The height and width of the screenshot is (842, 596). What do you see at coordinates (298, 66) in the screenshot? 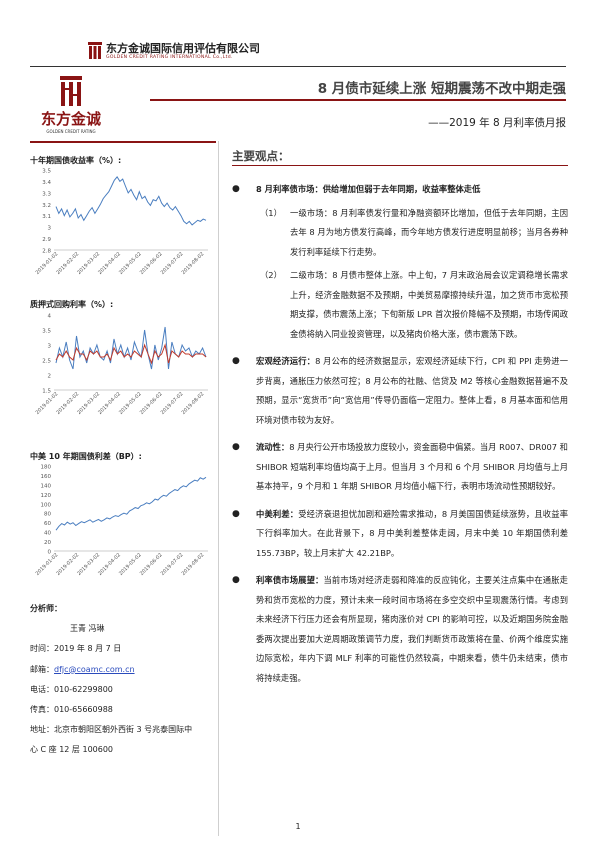
I see `header-divider` at bounding box center [298, 66].